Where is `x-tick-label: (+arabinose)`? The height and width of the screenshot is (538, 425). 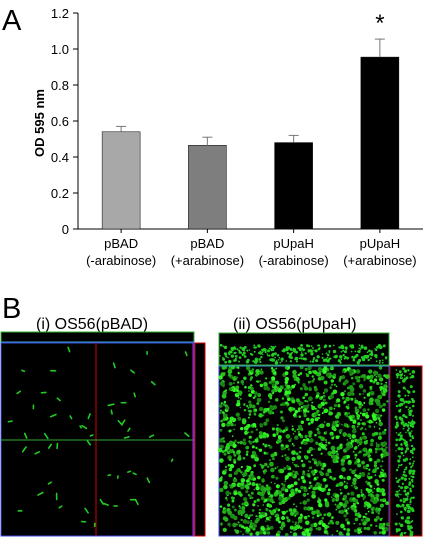
x-tick-label: (+arabinose) is located at coordinates (207, 260).